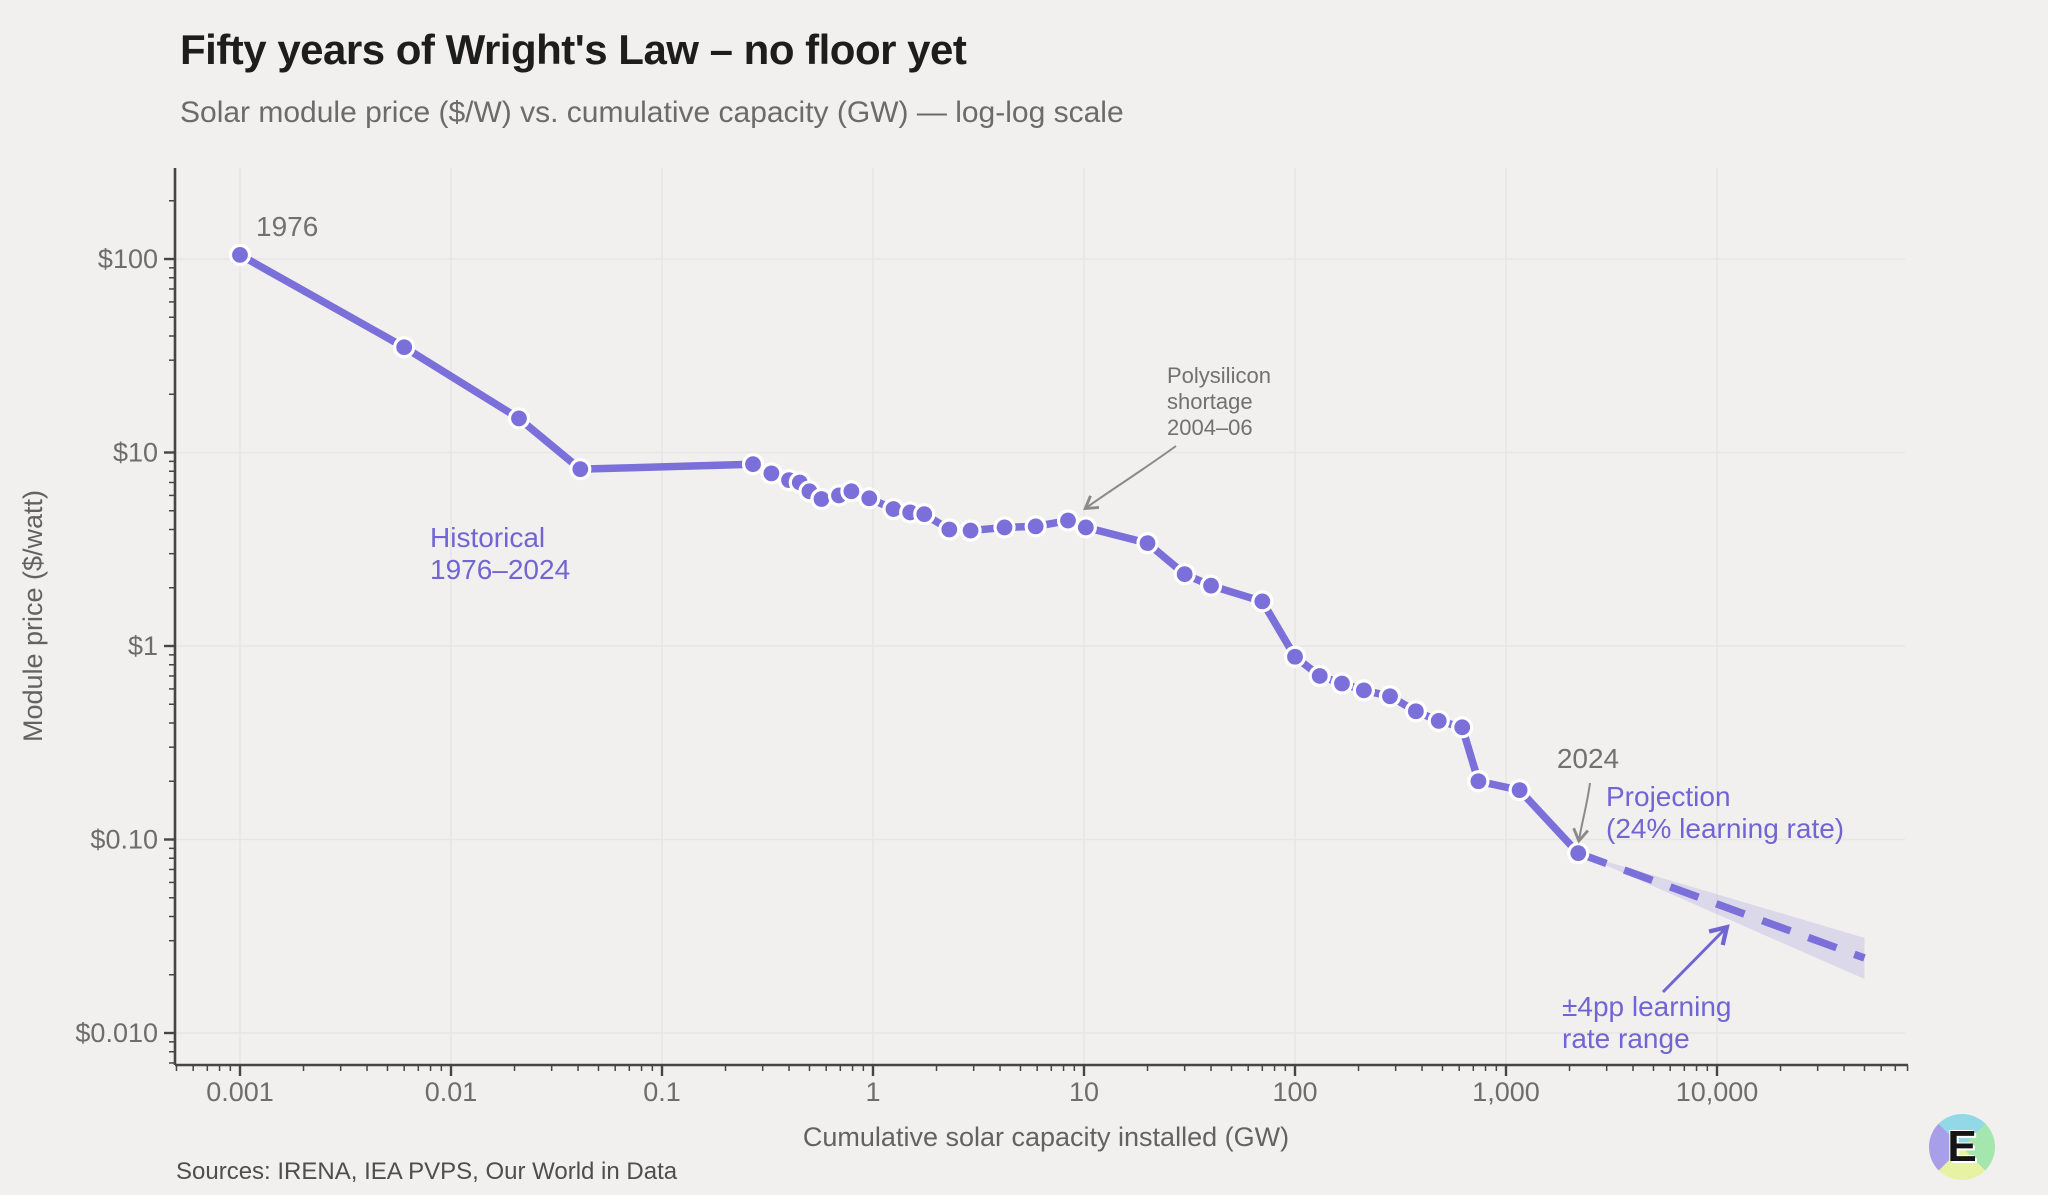 The height and width of the screenshot is (1195, 2048). Describe the element at coordinates (1695, 959) in the screenshot. I see `band-arrow` at that location.